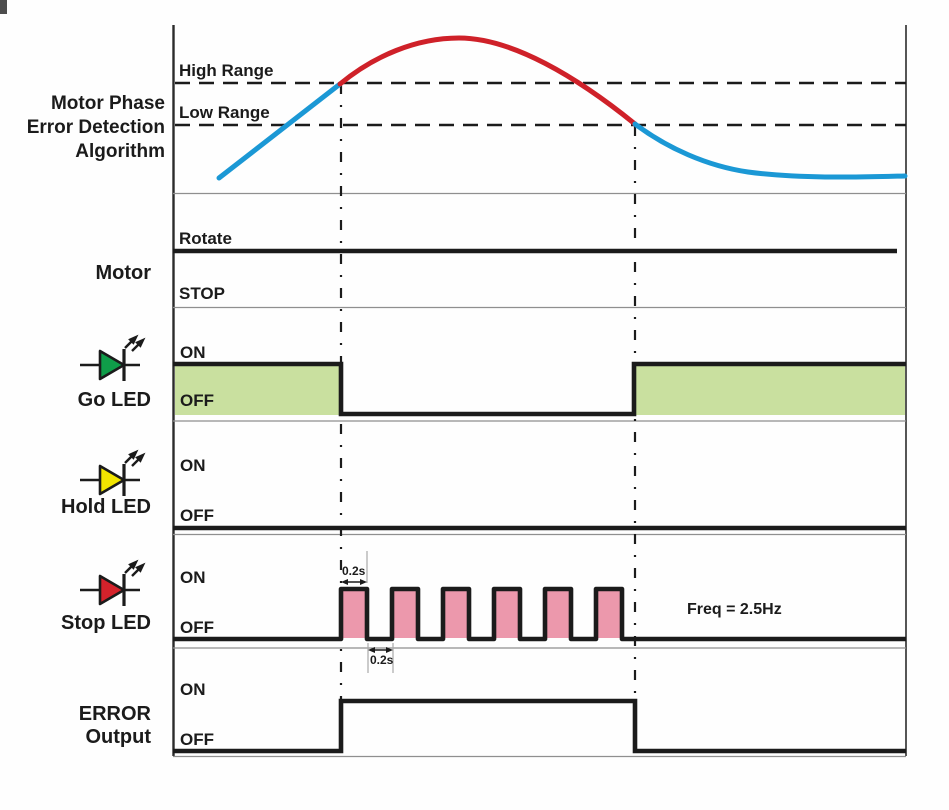 This screenshot has height=810, width=949. Describe the element at coordinates (113, 582) in the screenshot. I see `stop-led-icon` at that location.